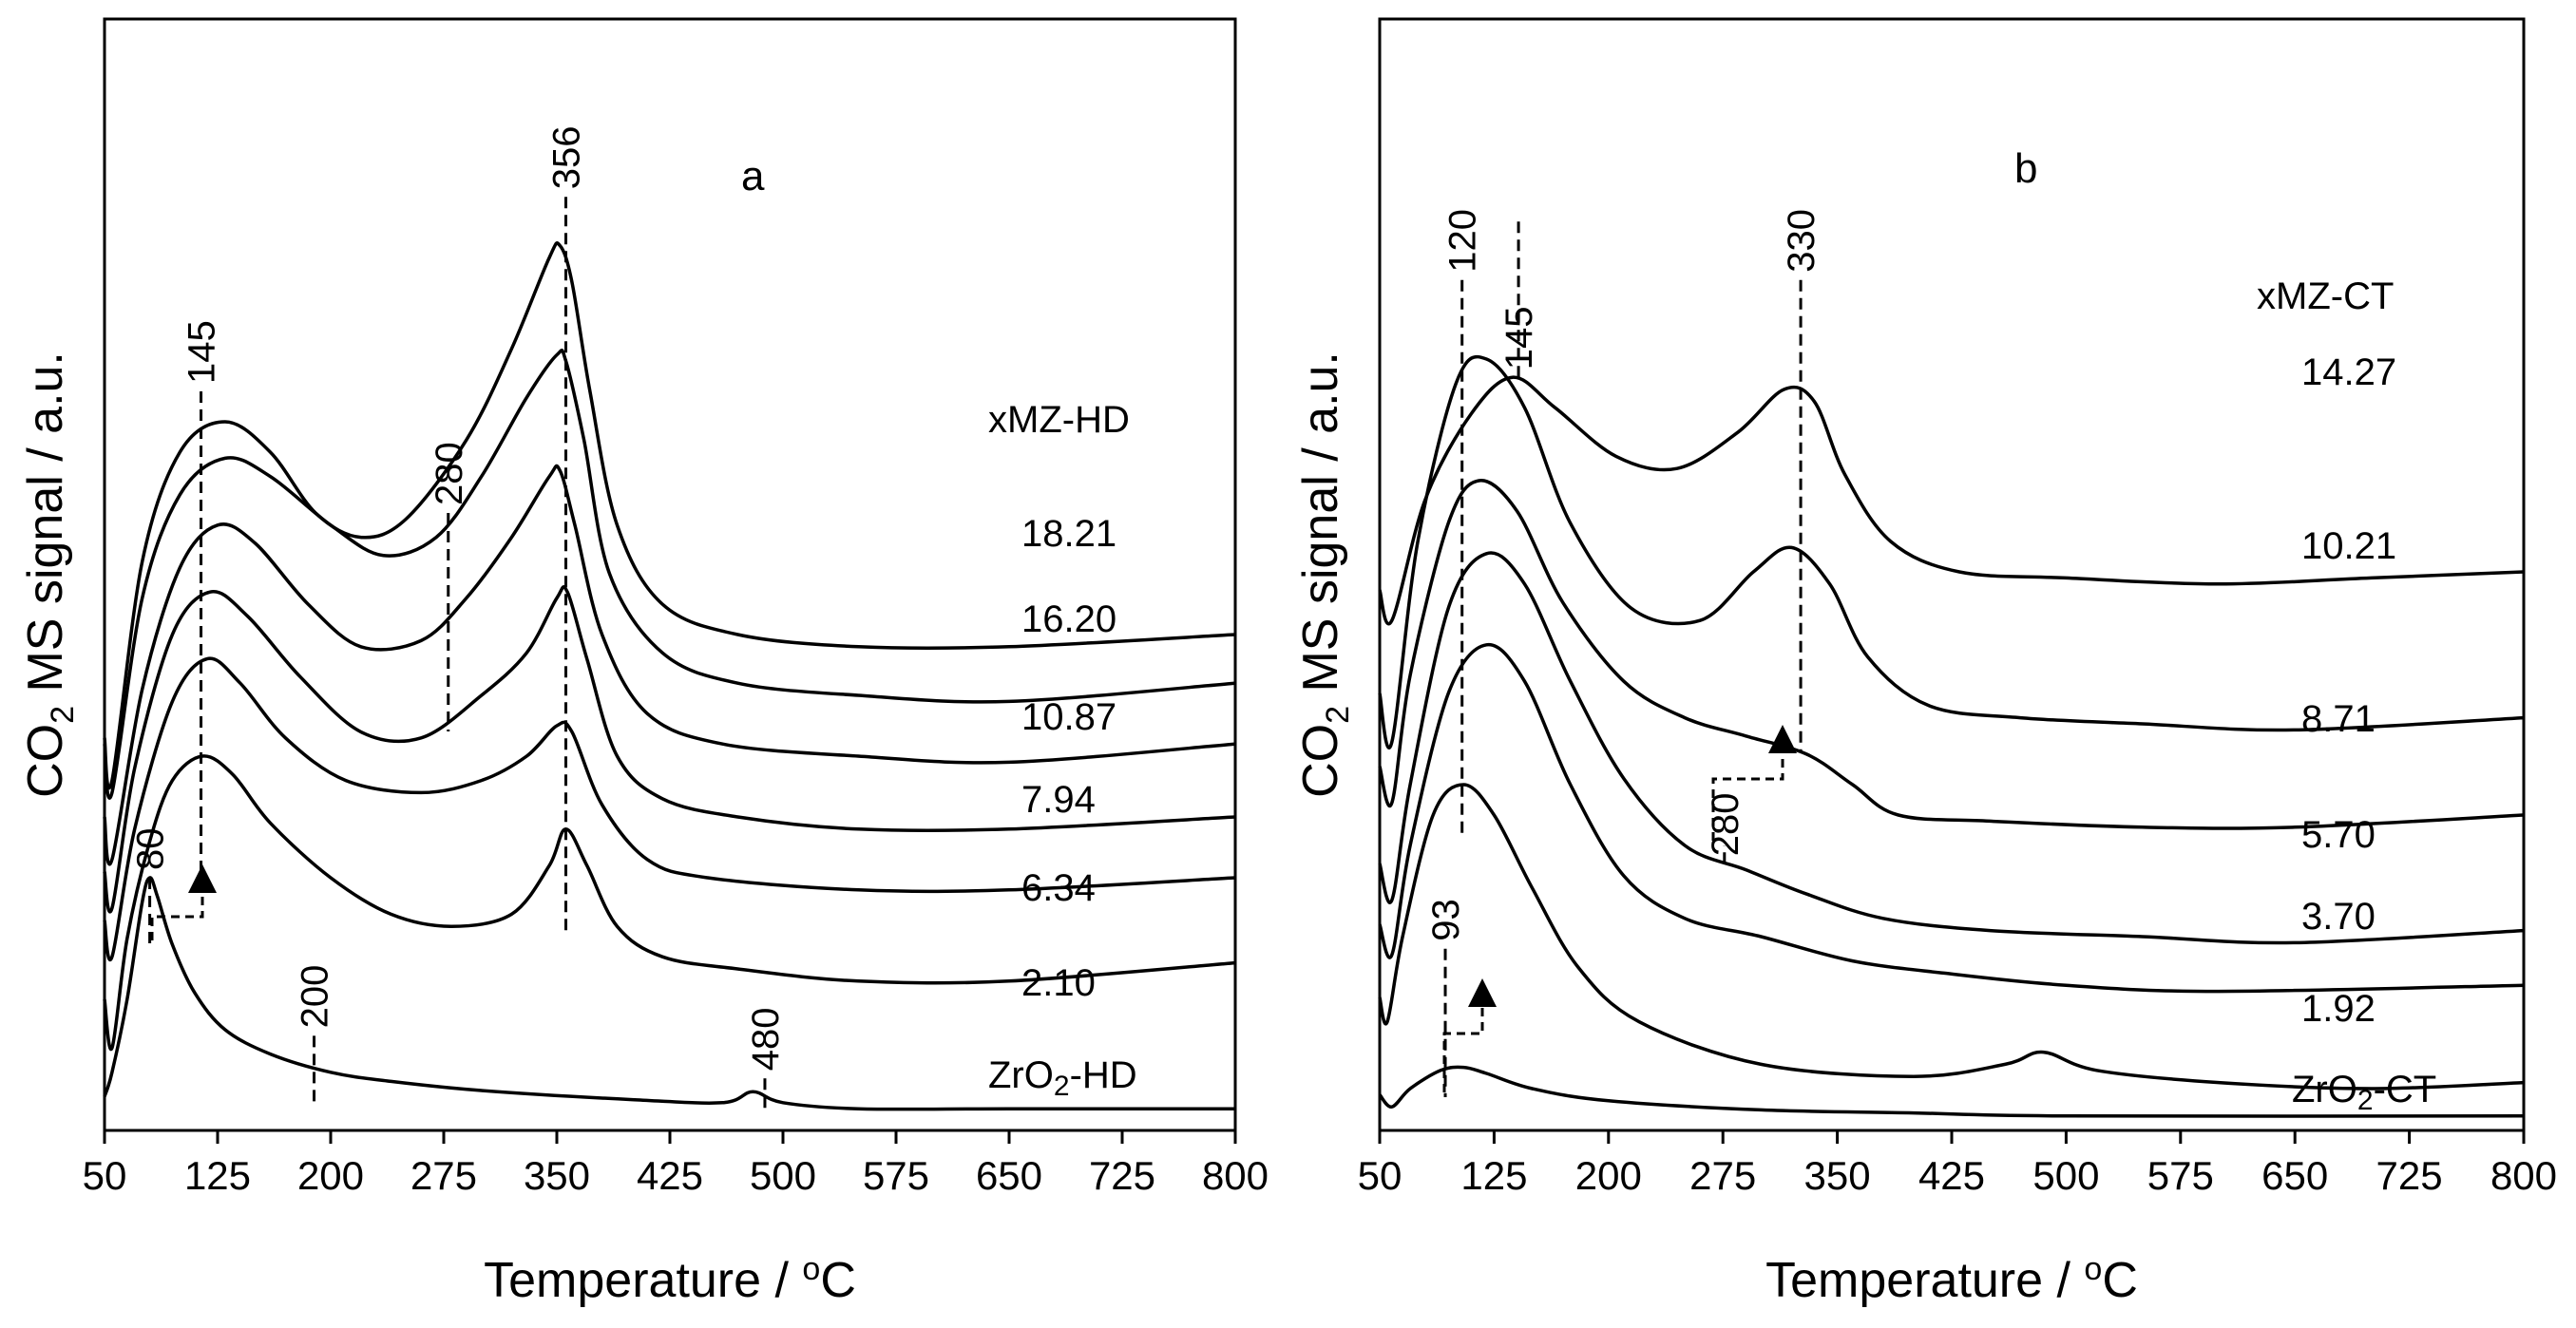  What do you see at coordinates (2325, 296) in the screenshot?
I see `panel-b-group-label: xMZ-CT` at bounding box center [2325, 296].